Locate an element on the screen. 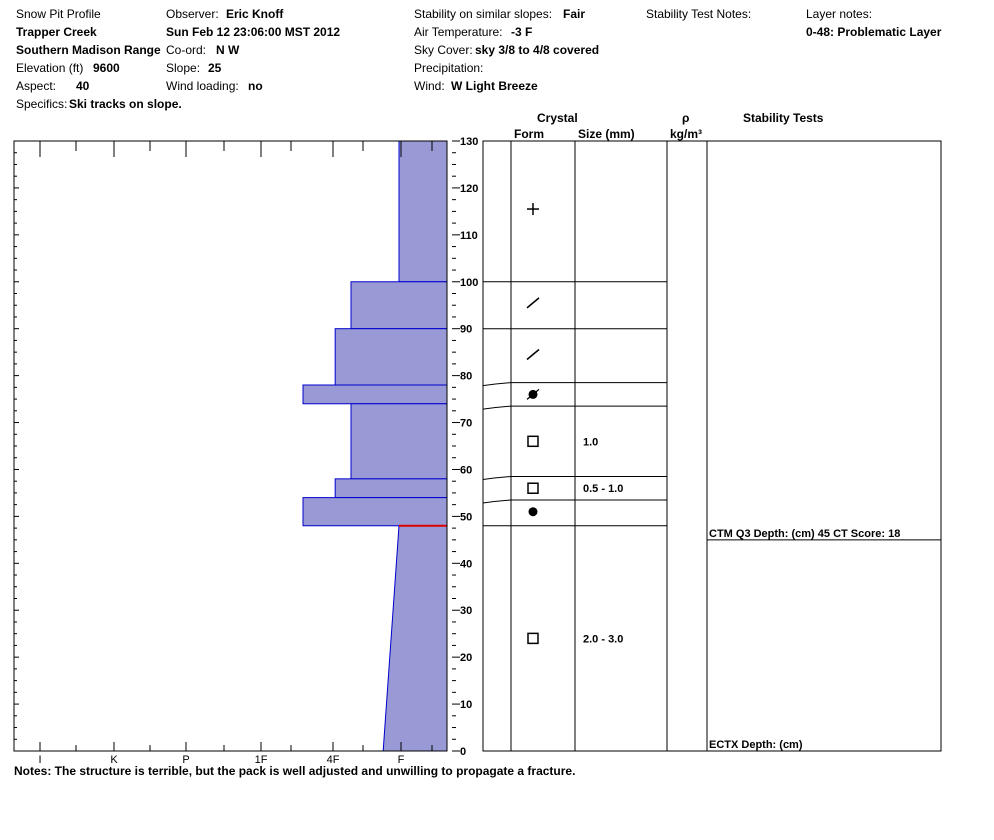  sky-label: Sky Cover: is located at coordinates (443, 50).